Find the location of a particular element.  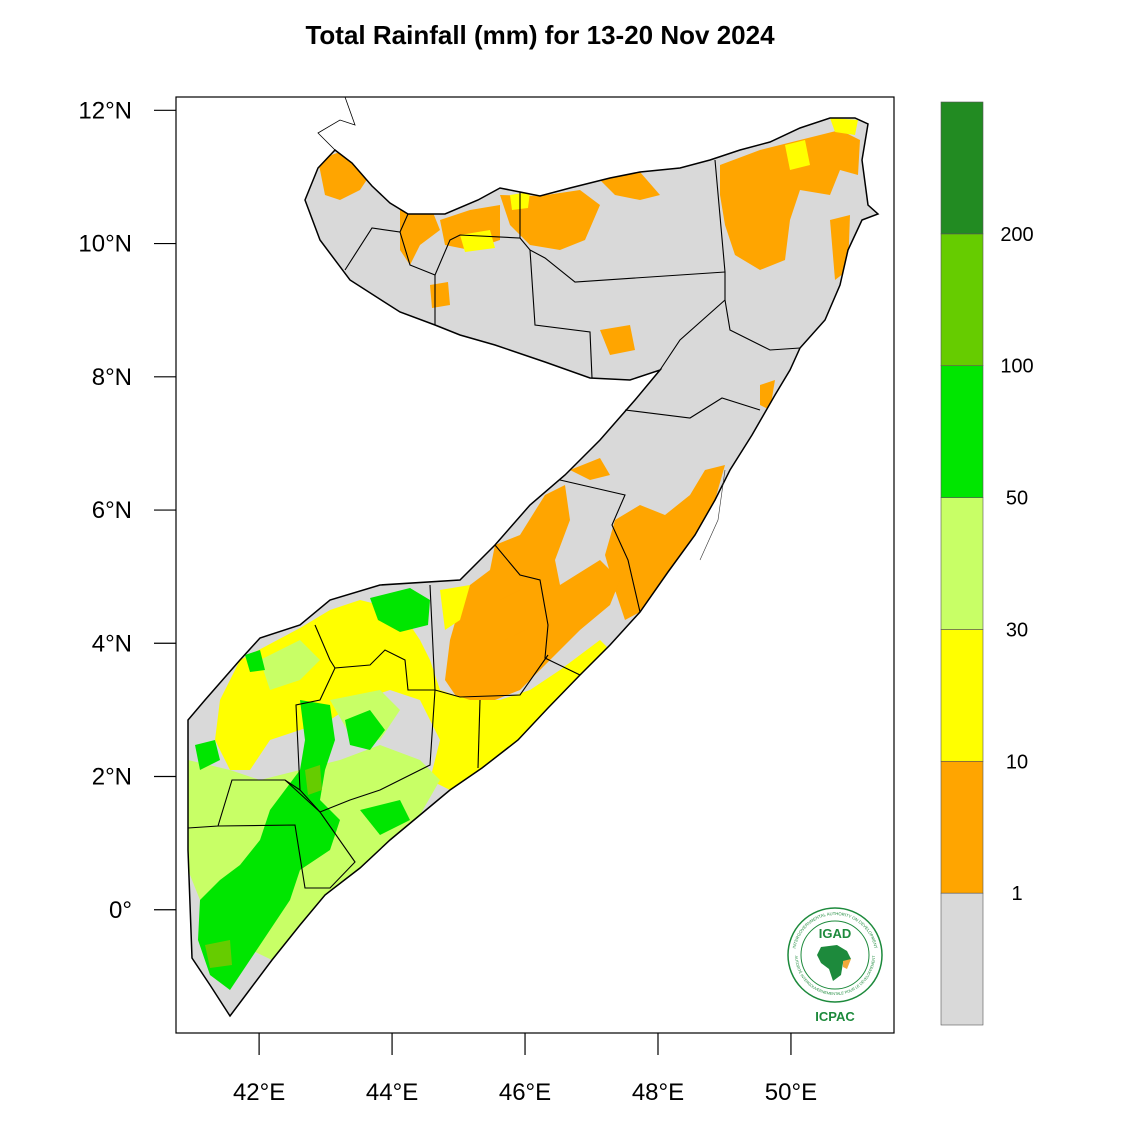

horn-of-africa-icon is located at coordinates (847, 964).